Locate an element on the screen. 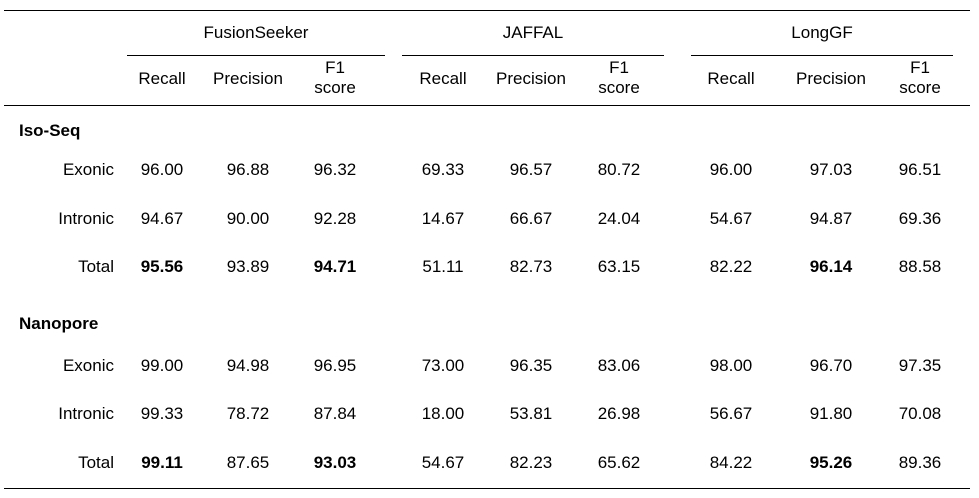  table-cell: 96.14 is located at coordinates (831, 266).